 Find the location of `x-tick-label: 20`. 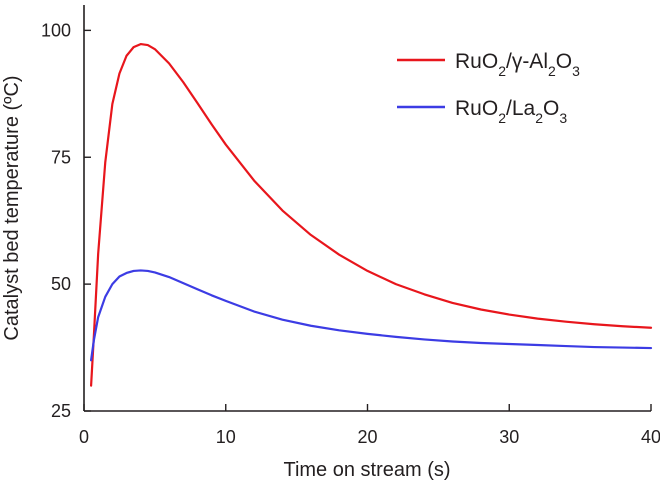

x-tick-label: 20 is located at coordinates (367, 437).